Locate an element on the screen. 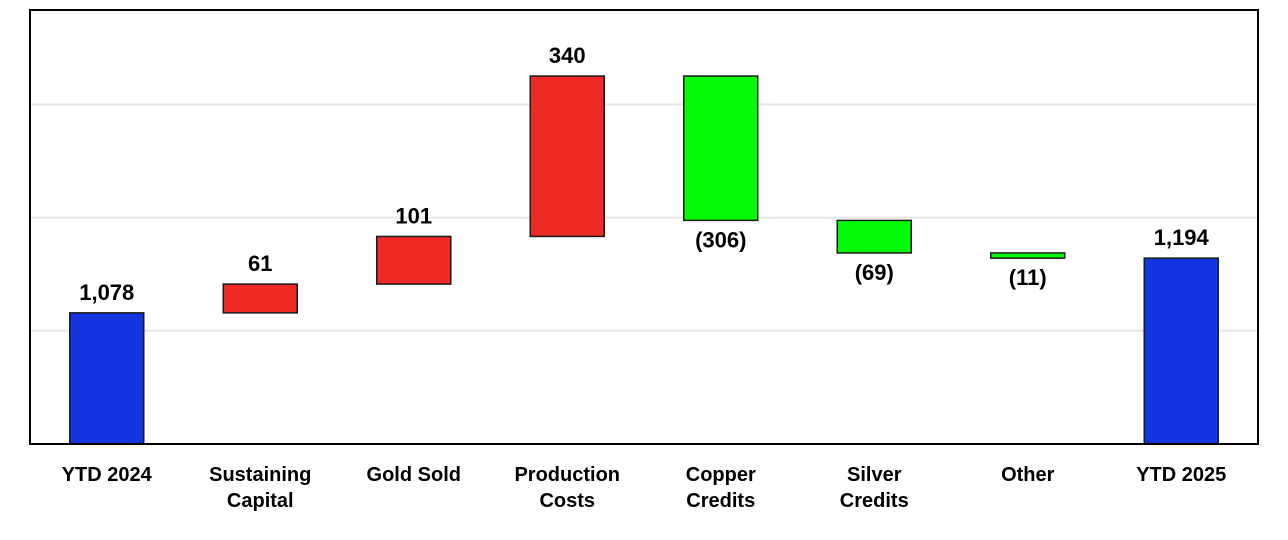 The image size is (1288, 540). category-label: Production Costs is located at coordinates (567, 488).